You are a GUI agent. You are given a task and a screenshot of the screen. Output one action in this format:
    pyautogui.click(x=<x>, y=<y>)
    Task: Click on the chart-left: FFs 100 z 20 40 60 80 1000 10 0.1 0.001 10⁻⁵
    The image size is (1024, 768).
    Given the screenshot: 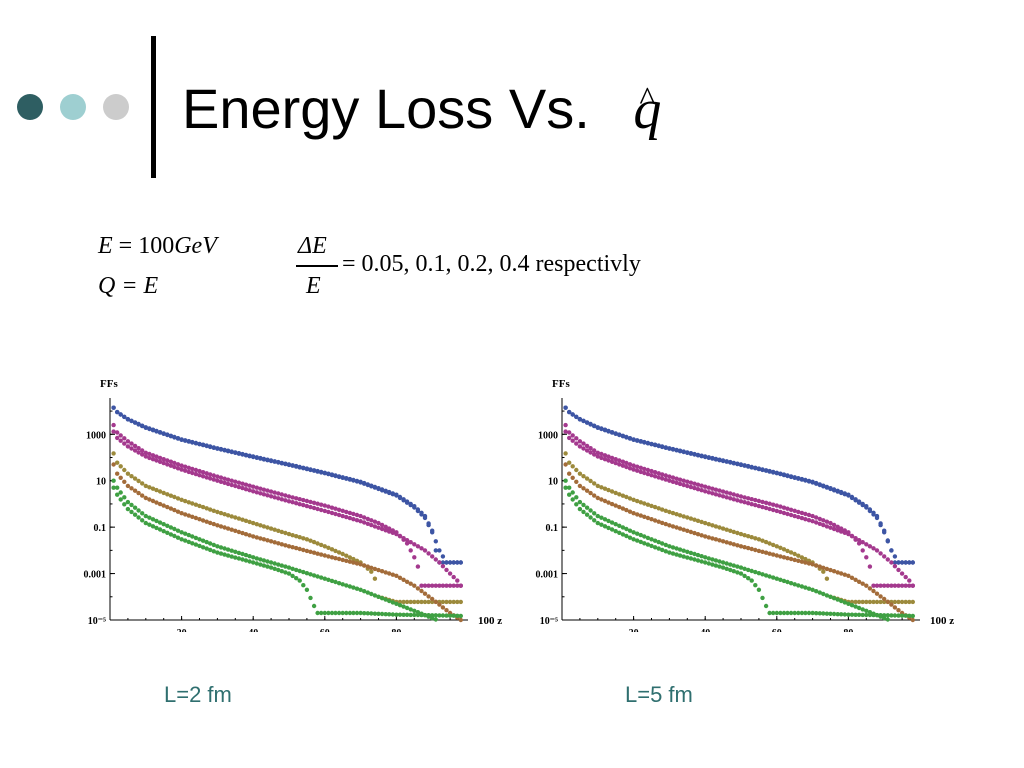 What is the action you would take?
    pyautogui.click(x=293, y=505)
    